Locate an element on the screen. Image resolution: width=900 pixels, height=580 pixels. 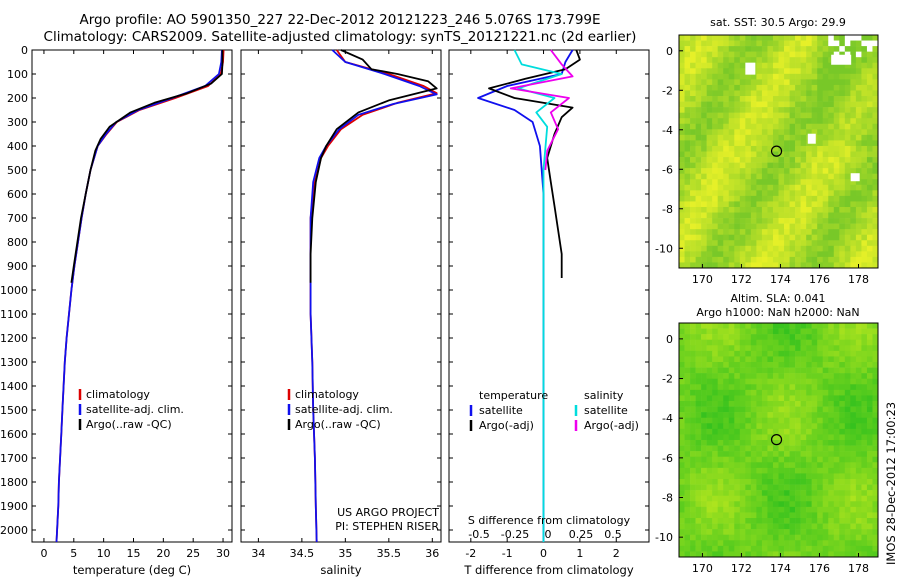
x-tick-label: 10 is located at coordinates (104, 553).